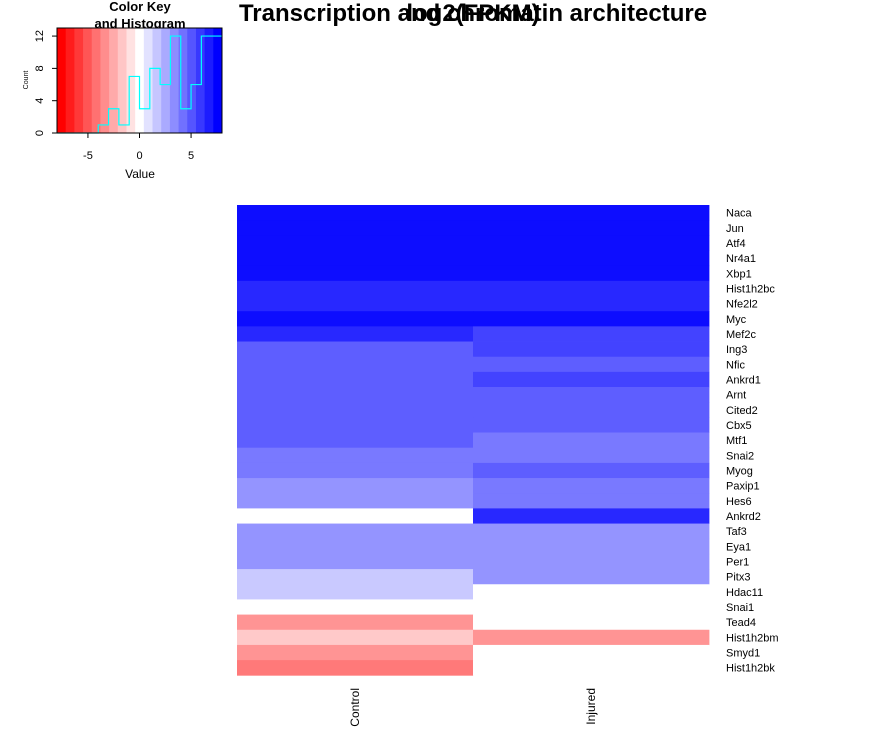 This screenshot has height=753, width=869. I want to click on heatmap-row-label: Hdac11, so click(744, 593).